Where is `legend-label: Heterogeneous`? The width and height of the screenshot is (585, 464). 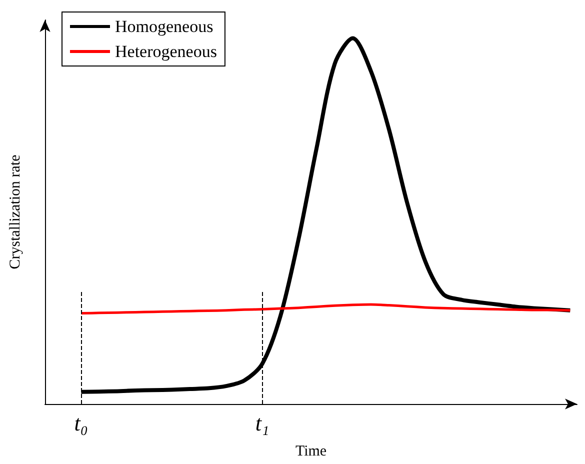
legend-label: Heterogeneous is located at coordinates (166, 51).